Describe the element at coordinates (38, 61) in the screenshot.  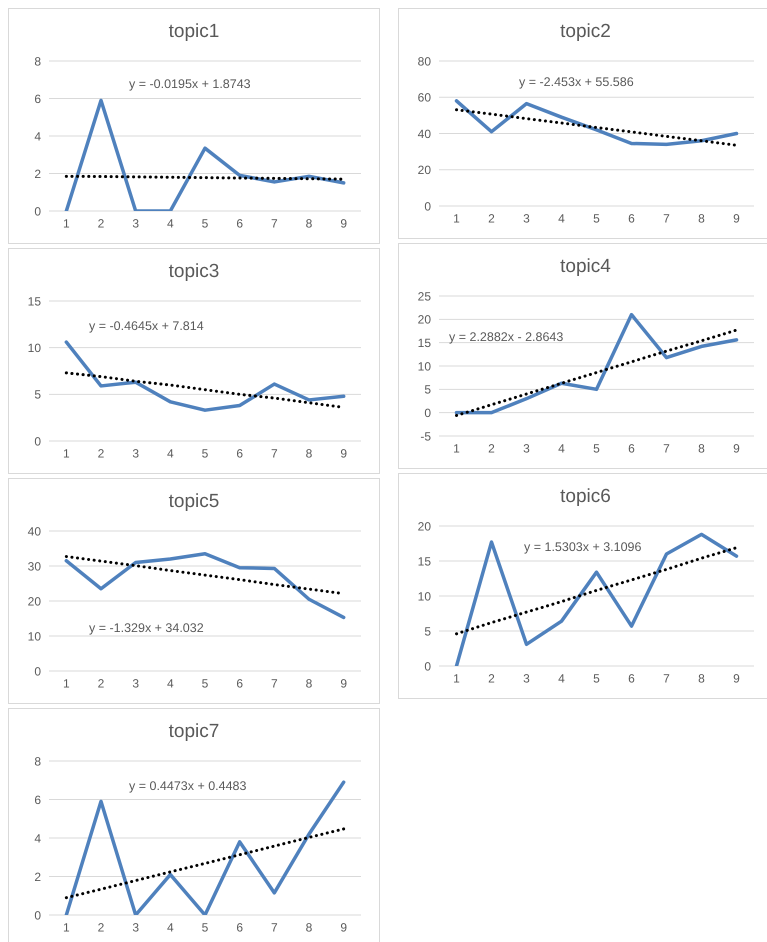
I see `y-tick-label: 8` at that location.